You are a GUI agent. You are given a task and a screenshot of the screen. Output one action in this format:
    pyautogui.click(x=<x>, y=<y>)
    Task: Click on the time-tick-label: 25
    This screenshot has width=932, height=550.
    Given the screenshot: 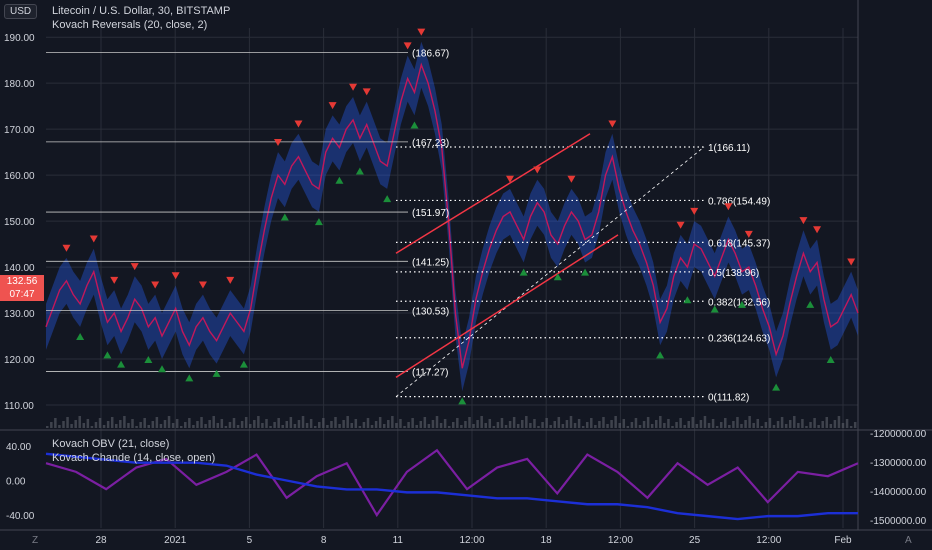 What is the action you would take?
    pyautogui.click(x=695, y=540)
    